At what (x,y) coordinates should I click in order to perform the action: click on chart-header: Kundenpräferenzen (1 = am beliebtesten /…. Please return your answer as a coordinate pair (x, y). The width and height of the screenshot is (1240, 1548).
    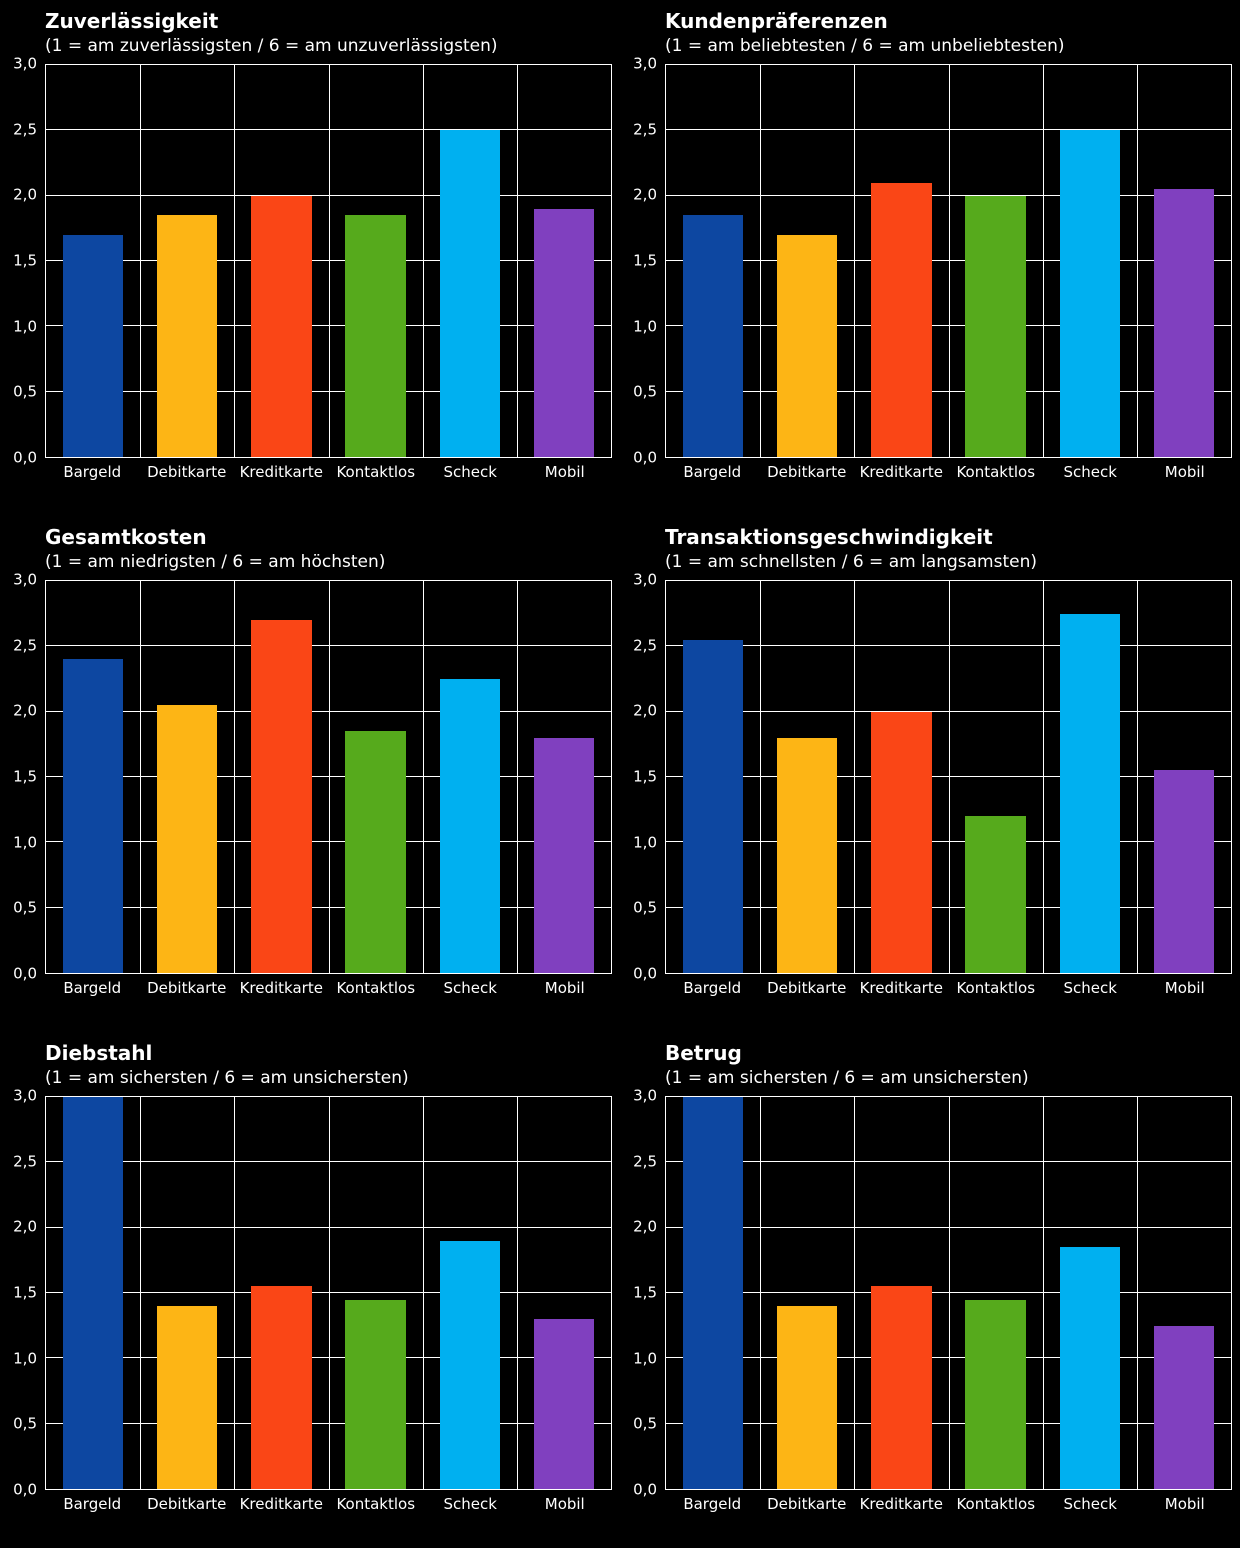
    Looking at the image, I should click on (952, 36).